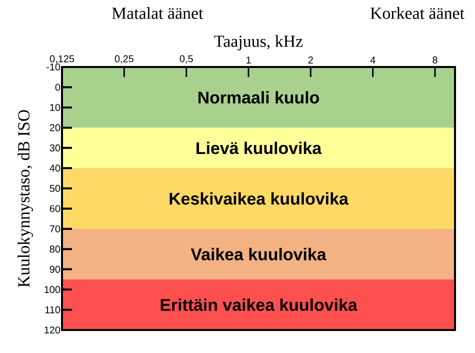  What do you see at coordinates (186, 59) in the screenshot?
I see `x-tick-label: 0,5` at bounding box center [186, 59].